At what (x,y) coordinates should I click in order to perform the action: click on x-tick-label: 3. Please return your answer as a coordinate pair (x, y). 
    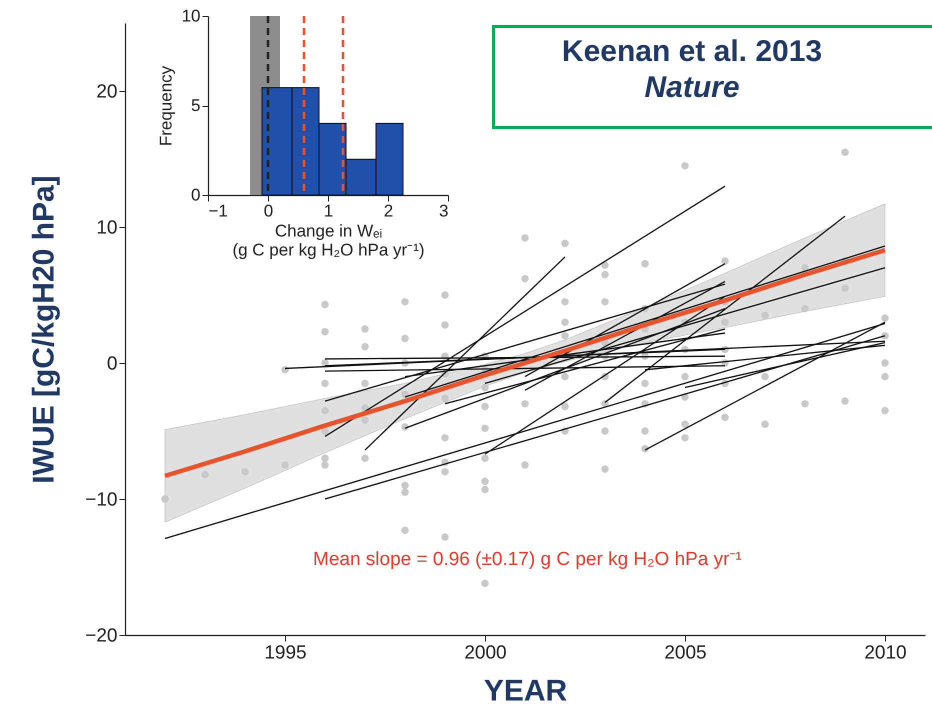
    Looking at the image, I should click on (443, 211).